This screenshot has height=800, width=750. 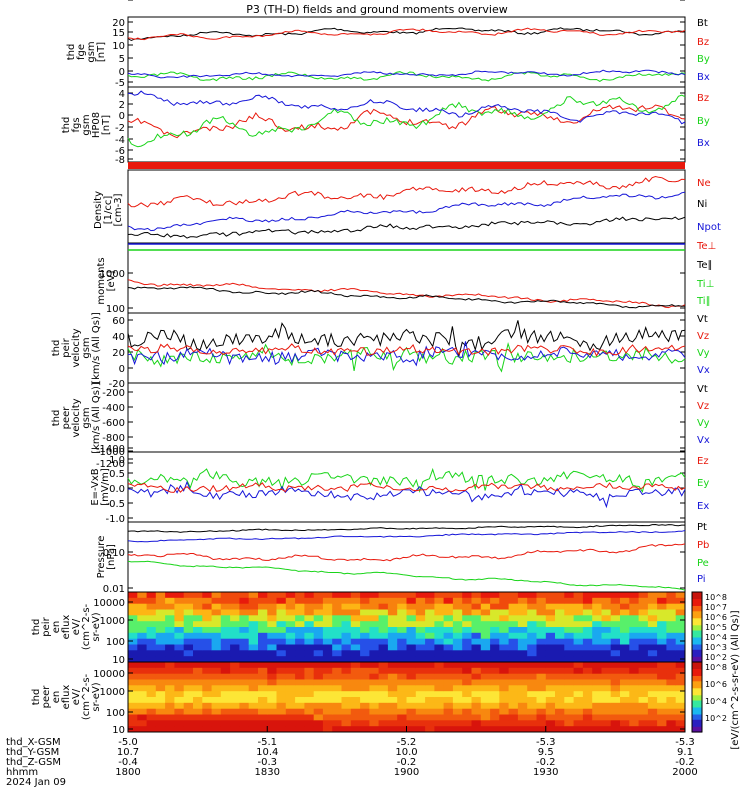 I want to click on y-tick-label: -40, so click(x=117, y=1).